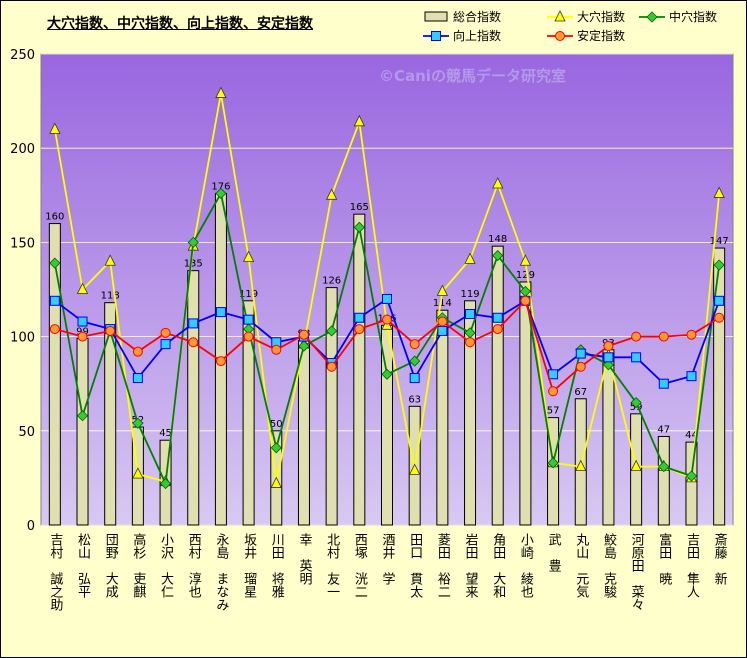 The image size is (747, 658). I want to click on y-tick-label: 0, so click(31, 526).